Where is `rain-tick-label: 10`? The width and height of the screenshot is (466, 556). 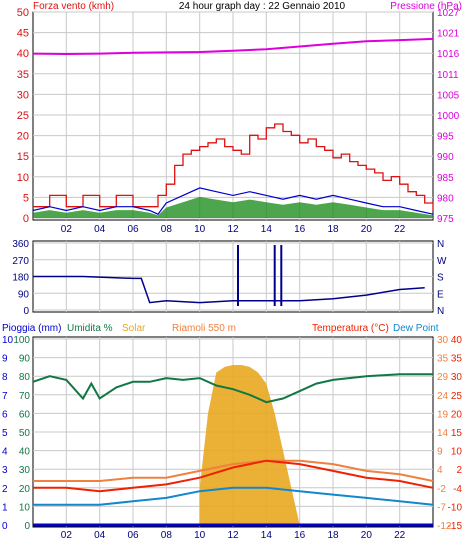 rain-tick-label: 10 is located at coordinates (8, 340).